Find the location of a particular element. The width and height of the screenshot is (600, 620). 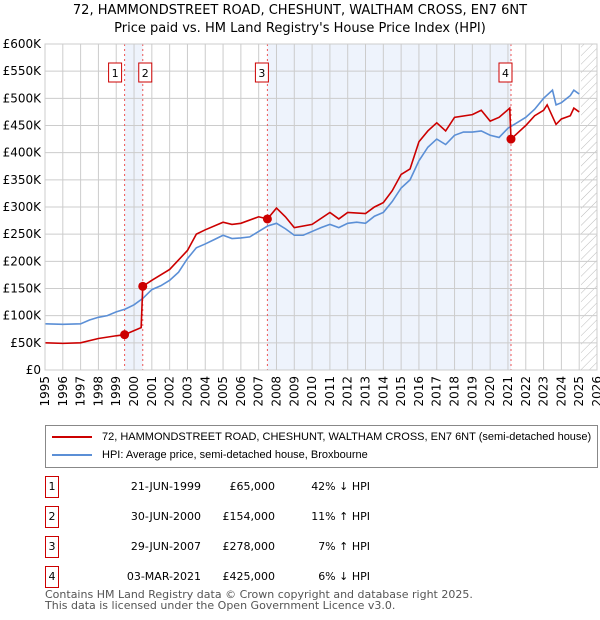

x-tick-label: 2007 is located at coordinates (259, 391).